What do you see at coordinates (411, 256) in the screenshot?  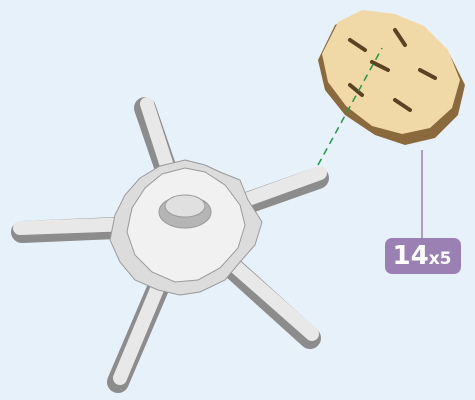 I see `part-count: 14` at bounding box center [411, 256].